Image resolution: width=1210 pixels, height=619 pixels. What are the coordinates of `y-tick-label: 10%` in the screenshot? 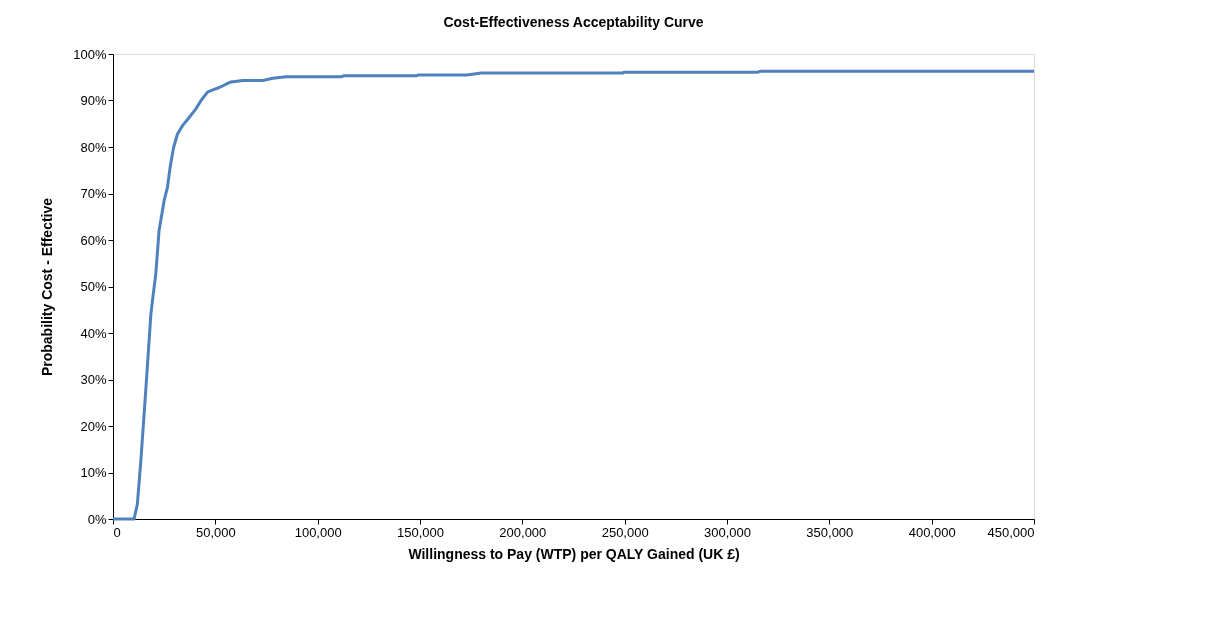 It's located at (93, 472).